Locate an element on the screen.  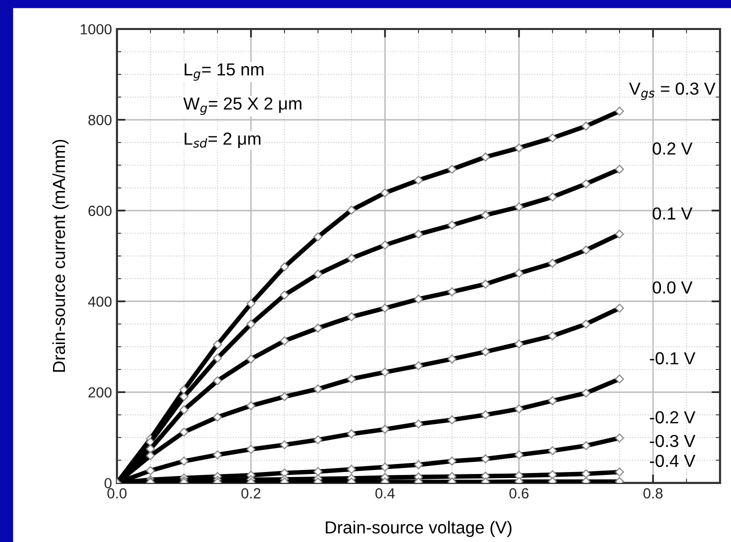
series-label: 0.1 V is located at coordinates (672, 213).